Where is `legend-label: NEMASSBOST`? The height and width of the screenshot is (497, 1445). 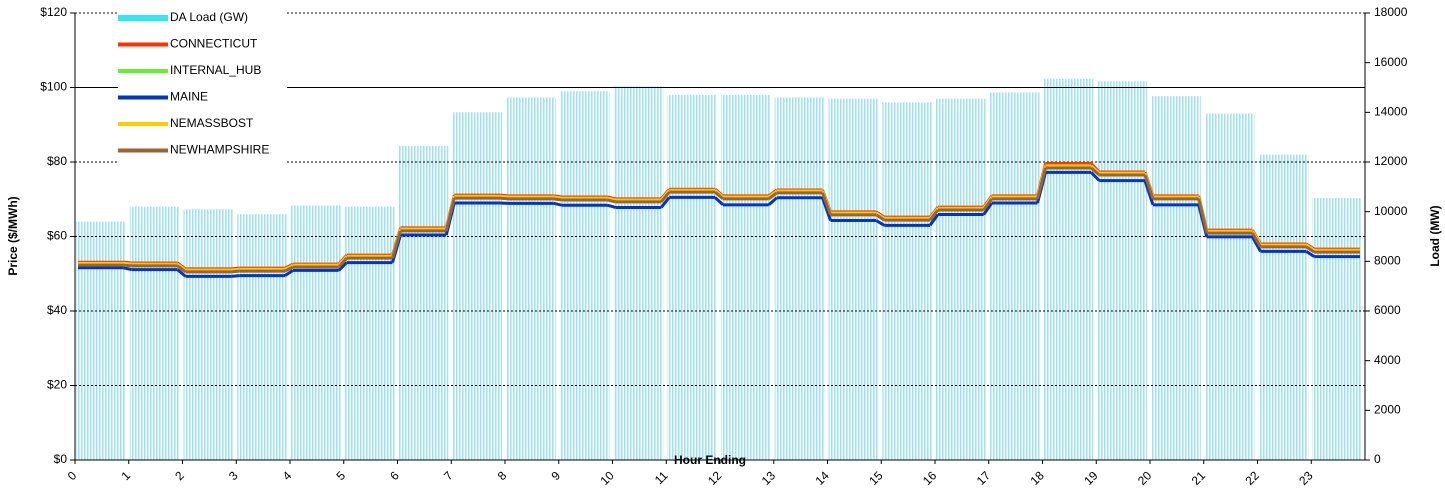 legend-label: NEMASSBOST is located at coordinates (212, 123).